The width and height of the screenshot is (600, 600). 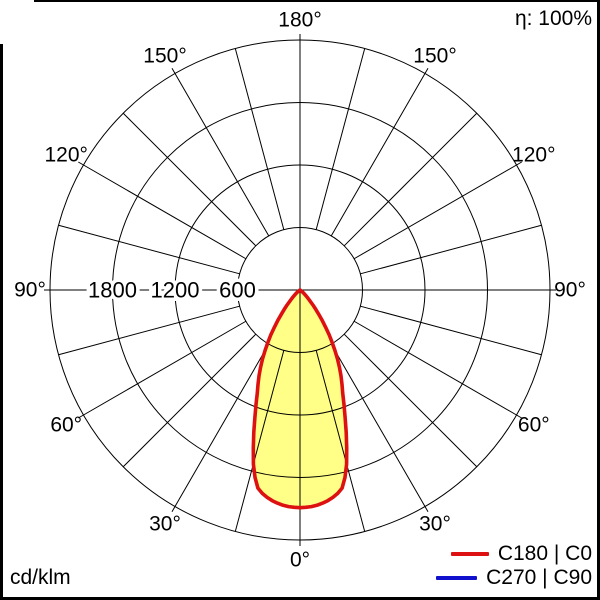 What do you see at coordinates (317, 1) in the screenshot?
I see `frame-border-top` at bounding box center [317, 1].